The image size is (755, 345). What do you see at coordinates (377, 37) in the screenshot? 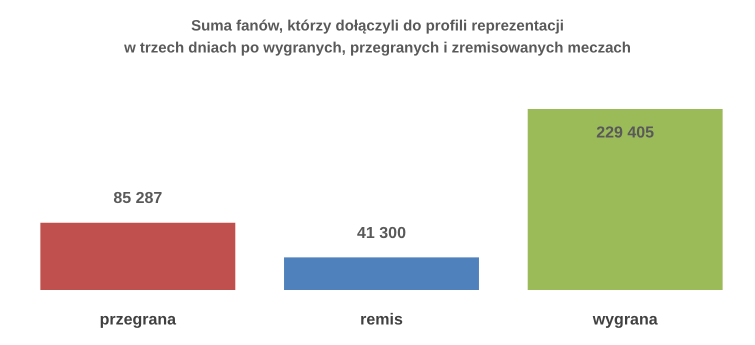
I see `chart-title: Suma fanów, którzy dołączyli do profili reprezentacji w trzech dniach po wygranych, przegranych i zremisowanych meczach` at bounding box center [377, 37].